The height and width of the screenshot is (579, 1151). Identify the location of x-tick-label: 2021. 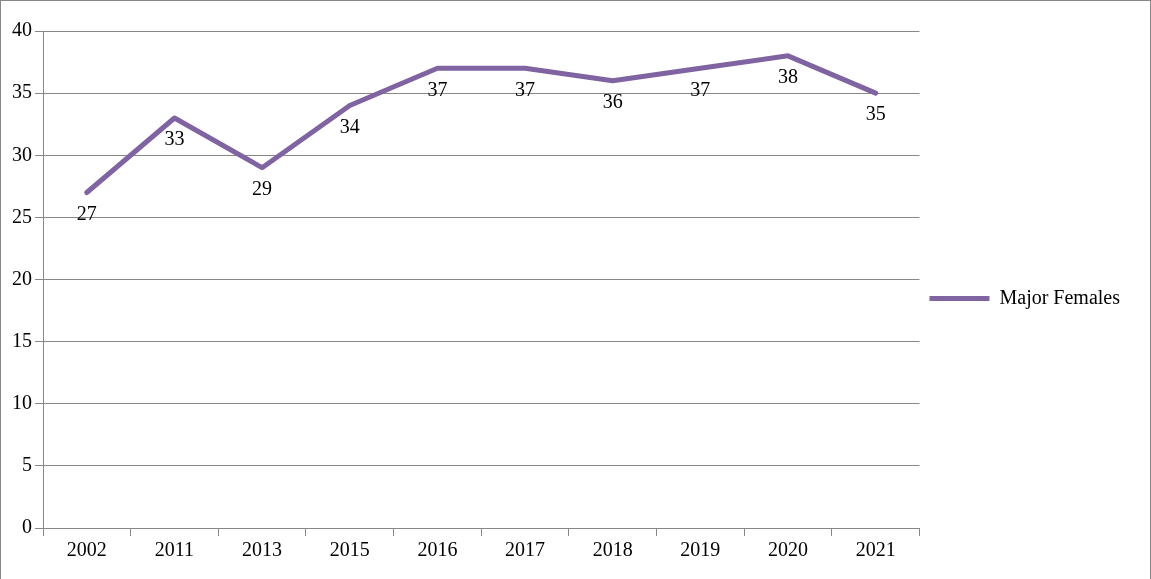
(875, 549).